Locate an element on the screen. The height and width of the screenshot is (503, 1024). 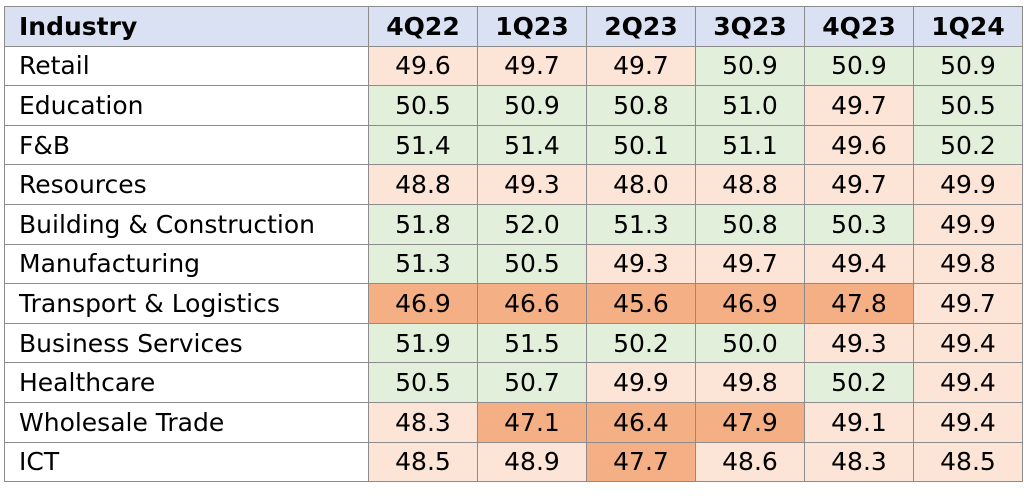
header-row: Industry 4Q22 1Q23 2Q23 3Q23 4Q23 1Q24 is located at coordinates (513, 26).